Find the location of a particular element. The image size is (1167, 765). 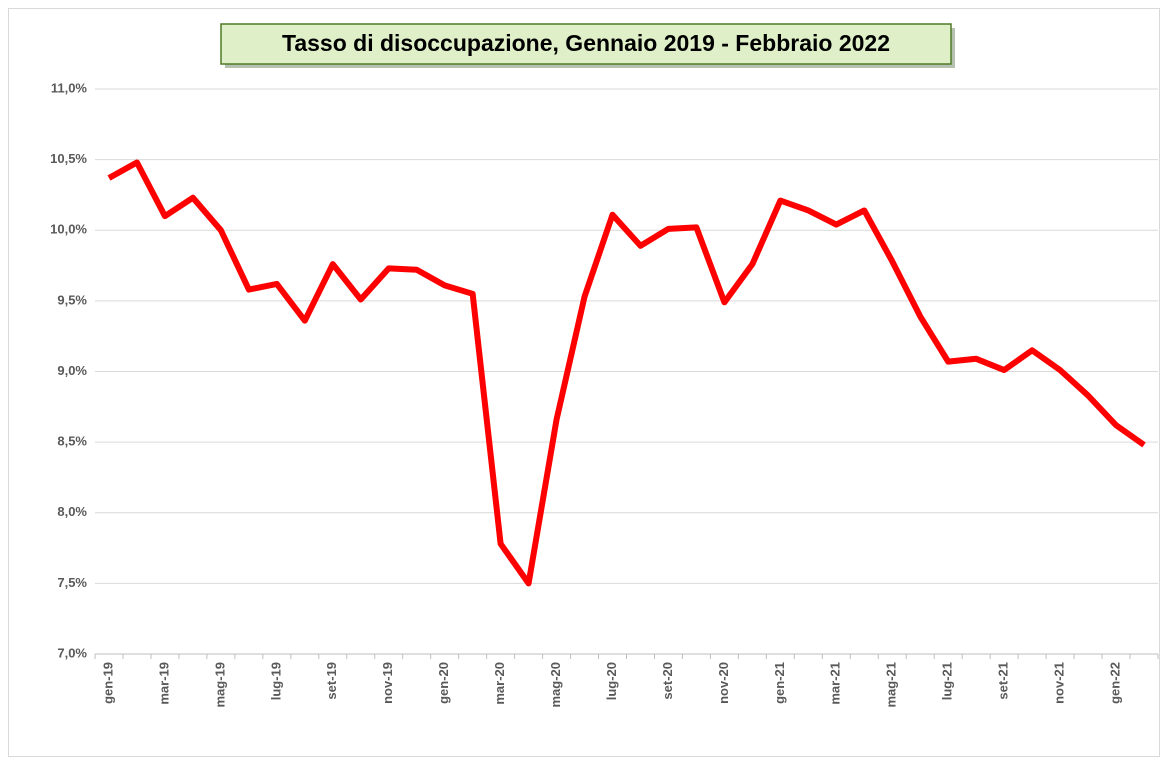

y-tick-label: 10,5% is located at coordinates (68, 158).